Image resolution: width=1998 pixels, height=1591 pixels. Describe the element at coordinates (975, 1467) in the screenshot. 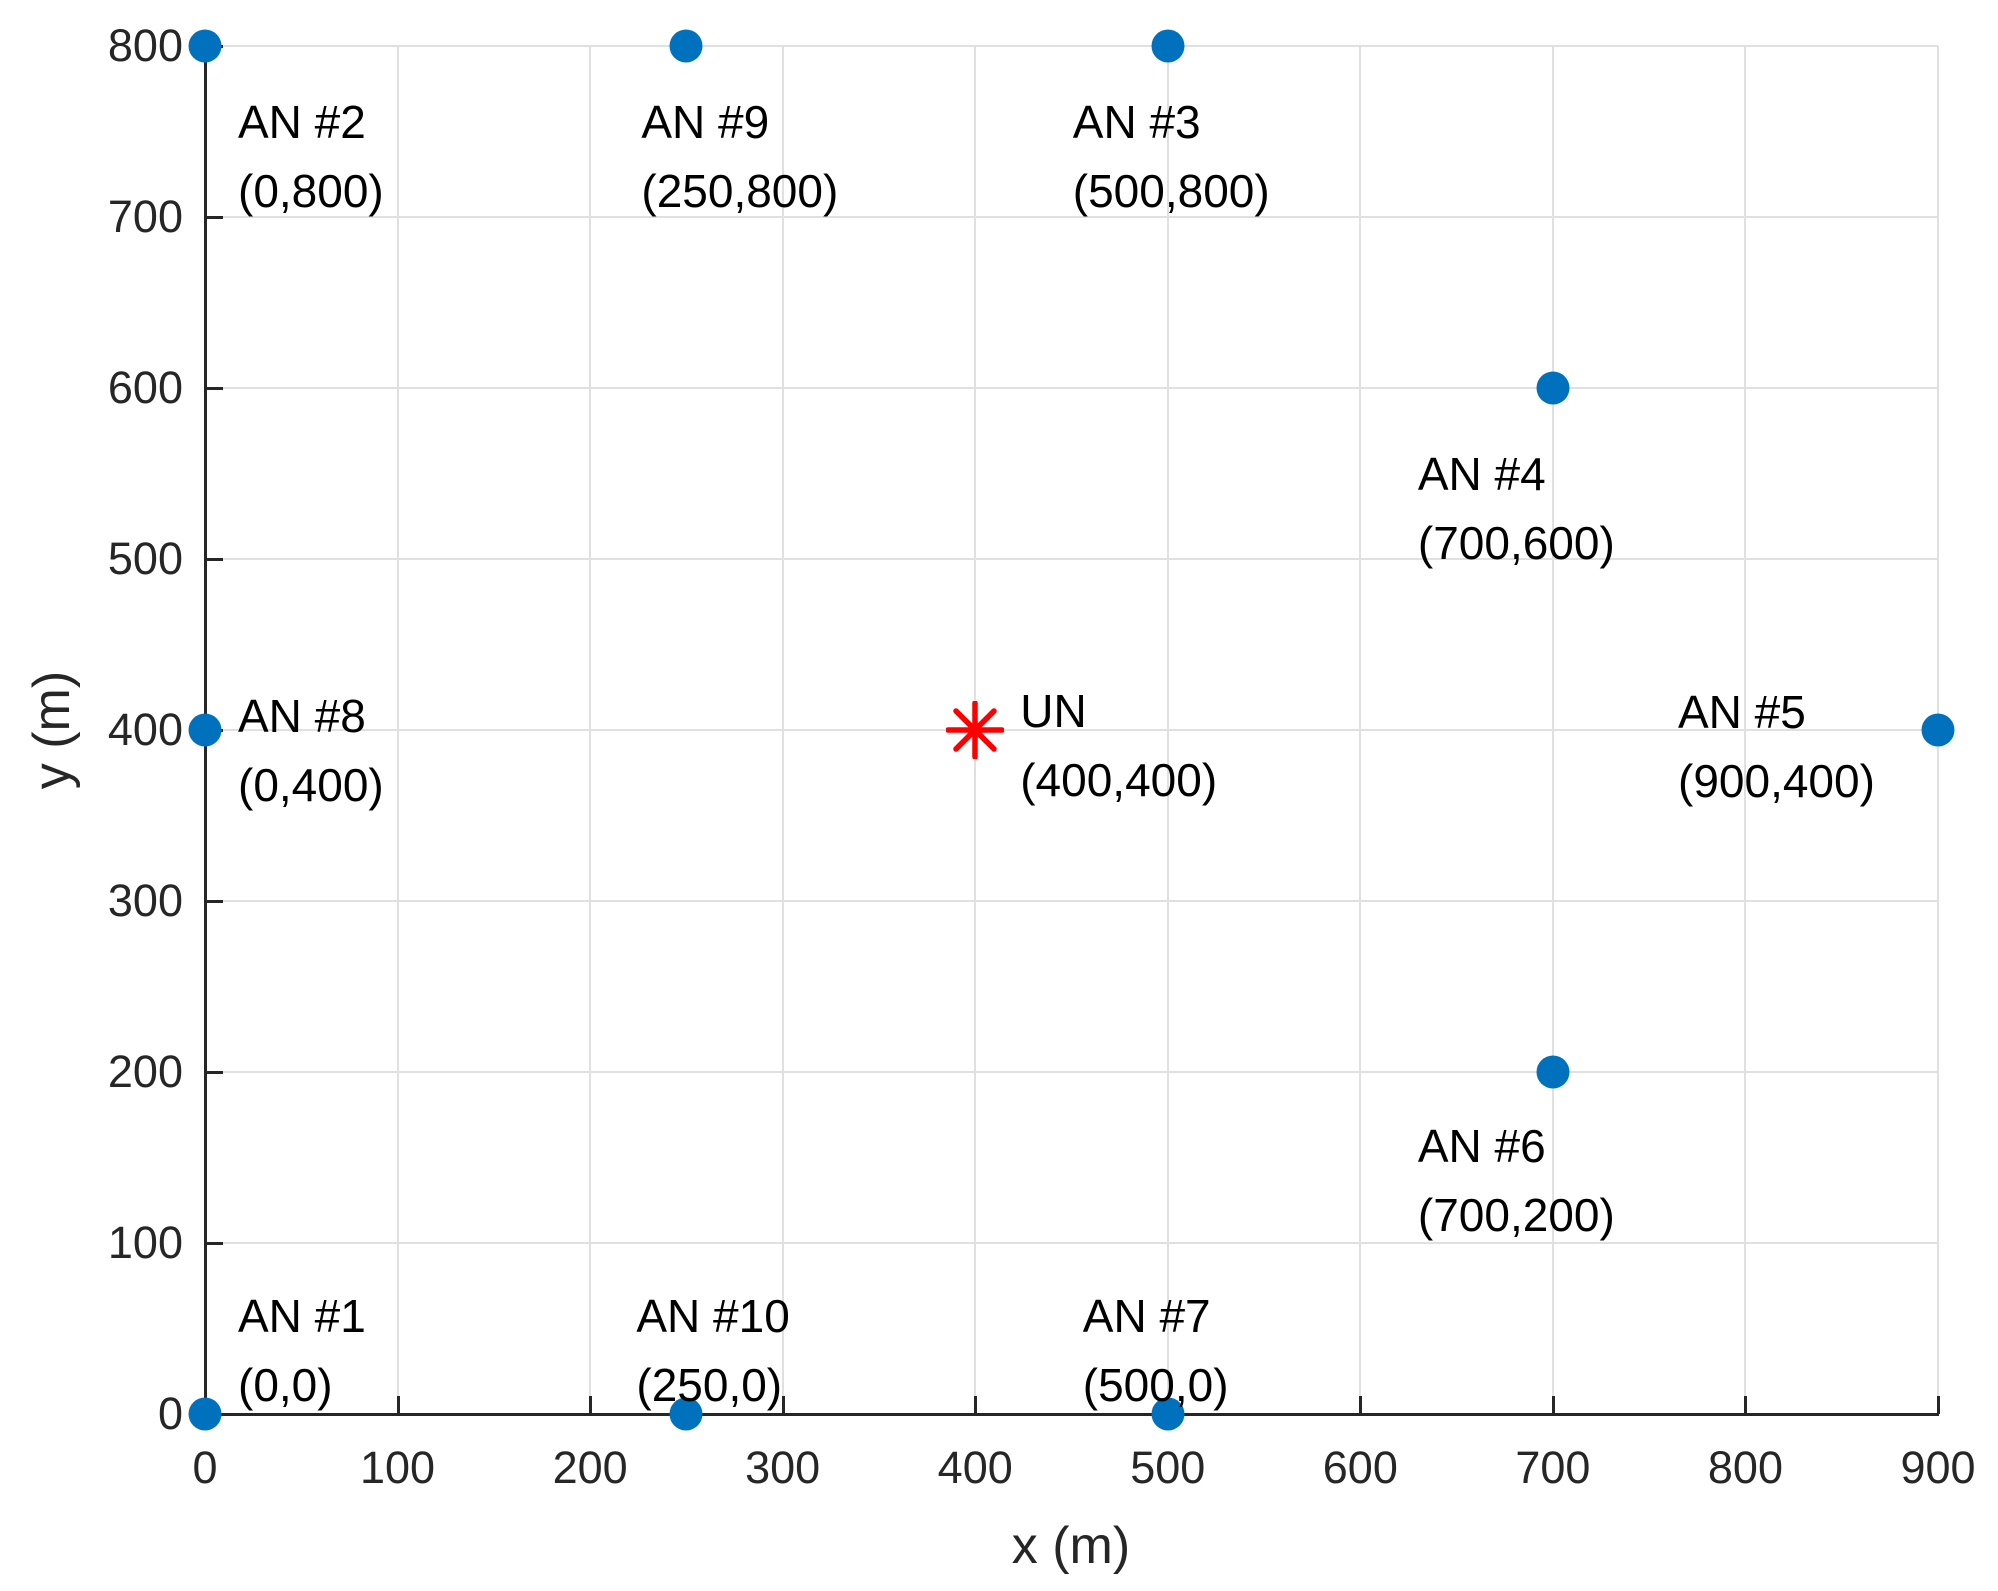

I see `x-tick-label: 400` at that location.